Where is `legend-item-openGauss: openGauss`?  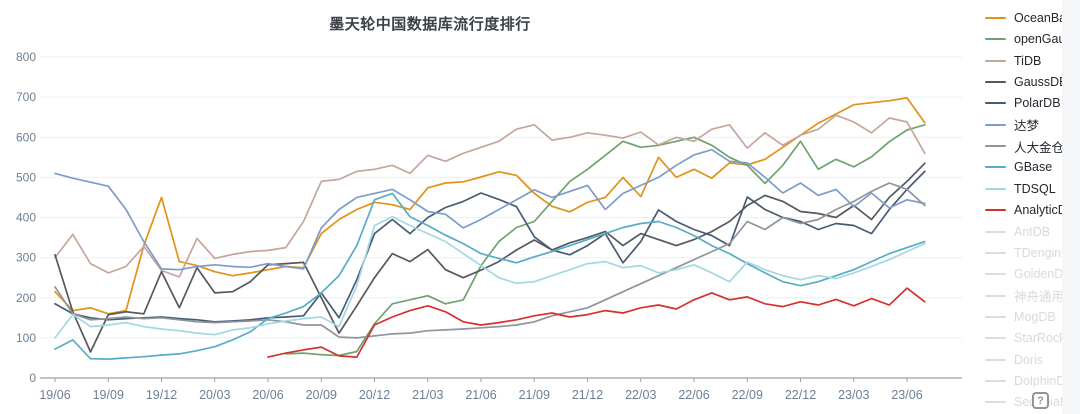
legend-item-openGauss: openGauss is located at coordinates (1031, 39).